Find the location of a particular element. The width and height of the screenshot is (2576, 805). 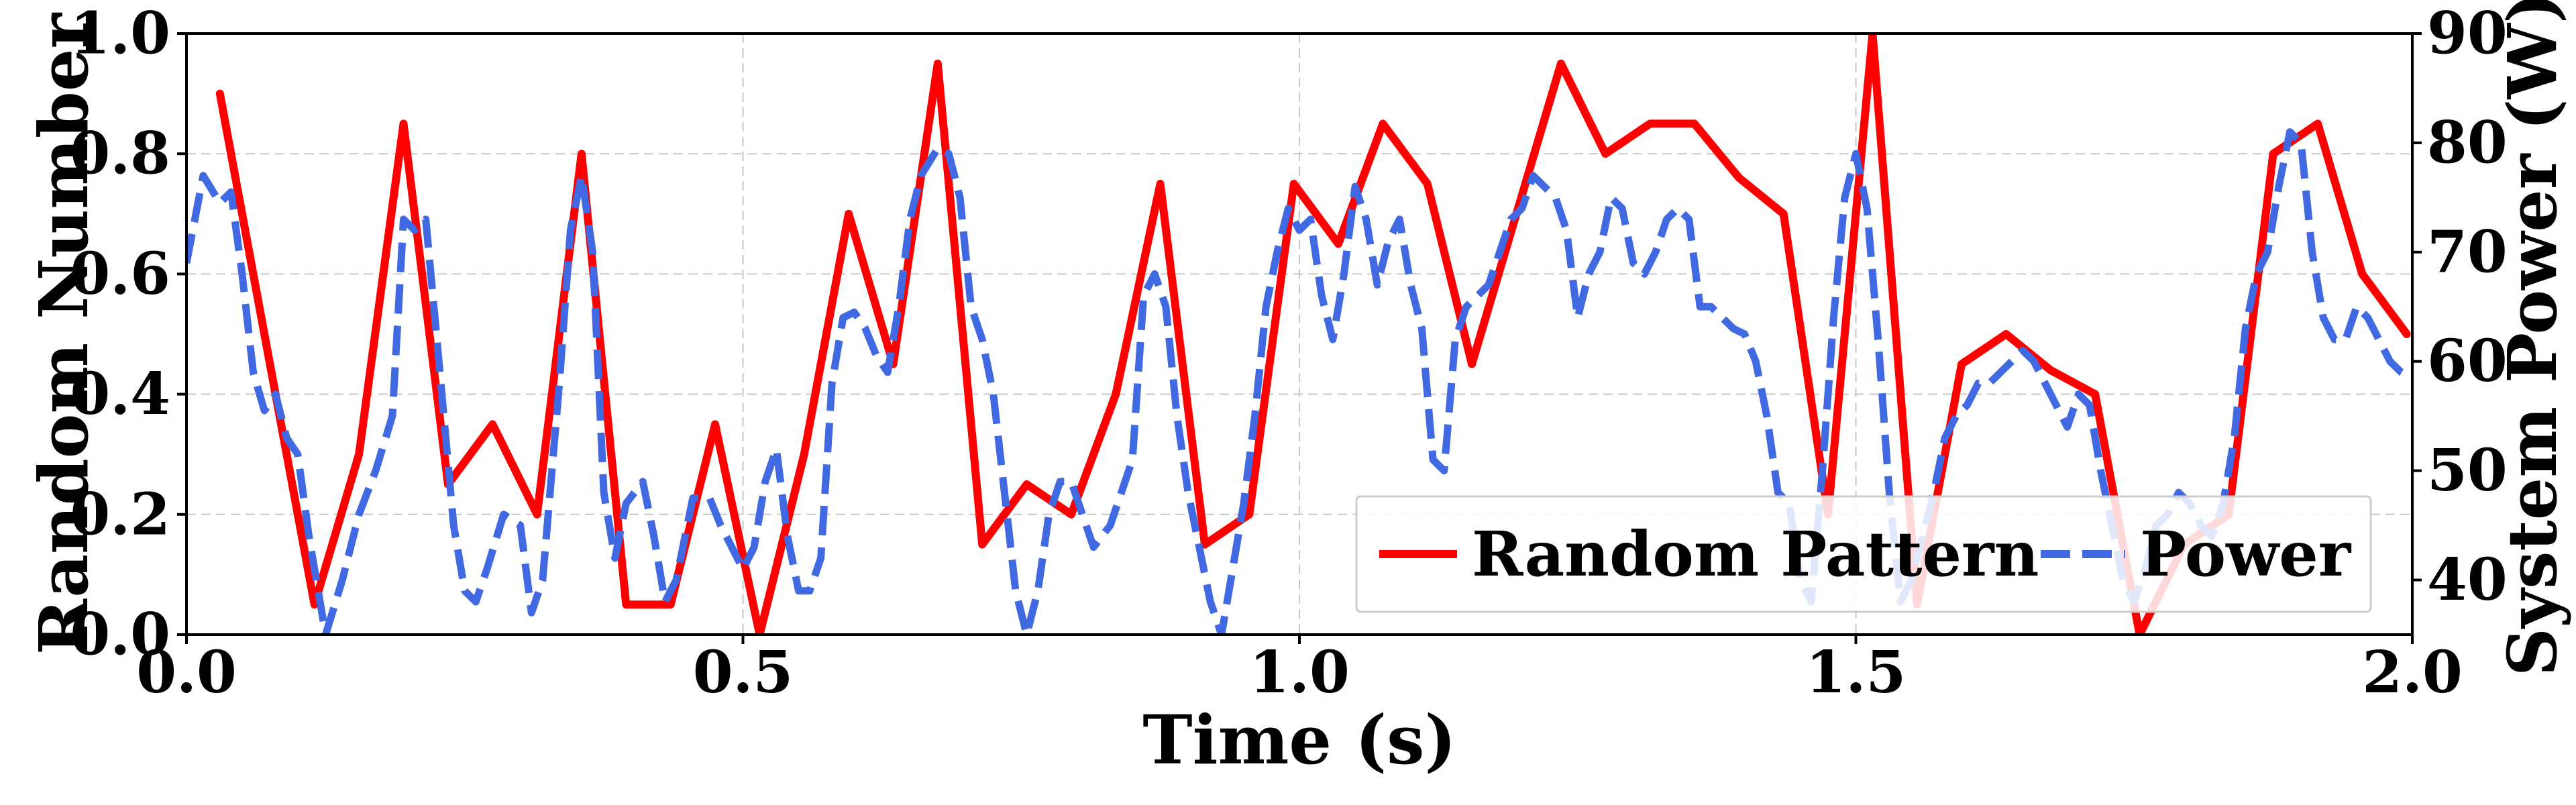

x-tick-label: 1.5 is located at coordinates (1856, 672).